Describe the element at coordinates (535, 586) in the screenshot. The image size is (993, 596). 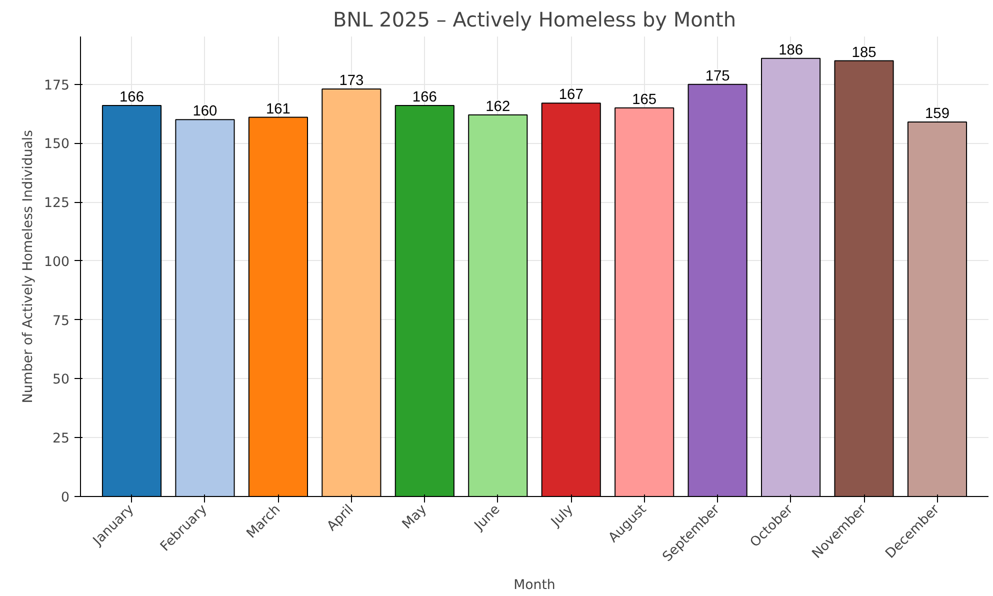
I see `x-axis-title: Month` at that location.